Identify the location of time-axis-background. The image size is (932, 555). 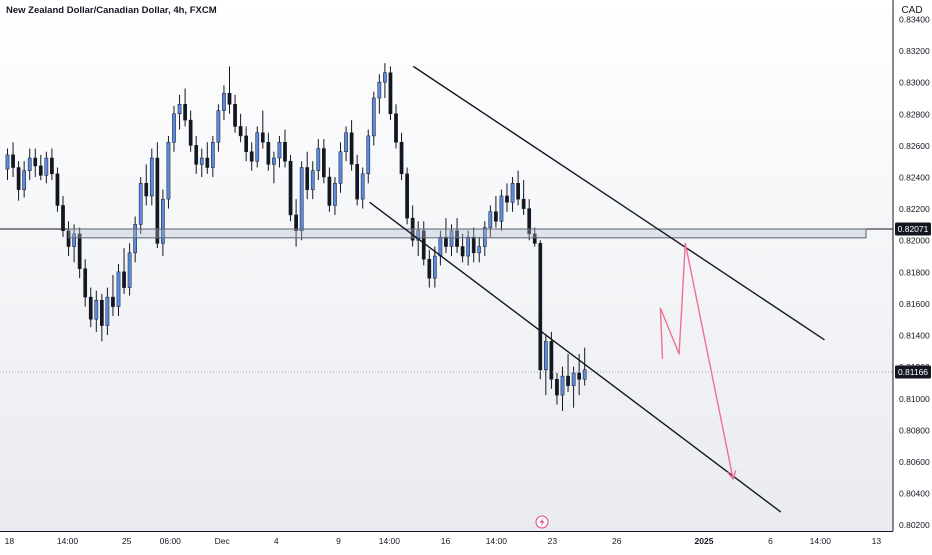
(466, 540).